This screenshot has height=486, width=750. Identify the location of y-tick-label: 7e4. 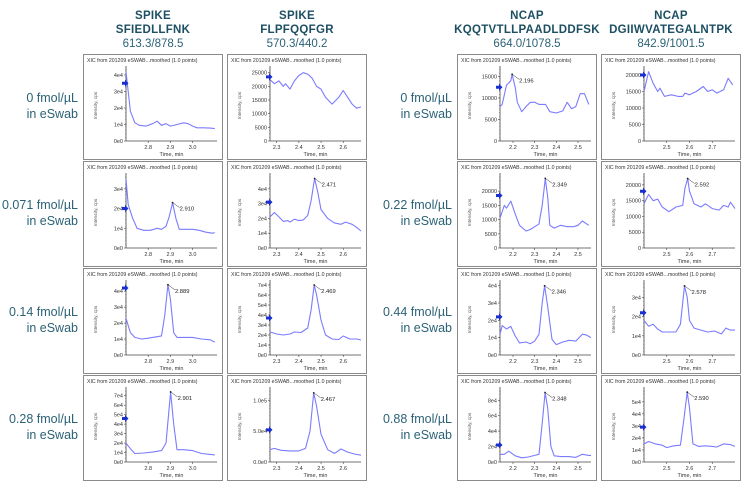
(118, 397).